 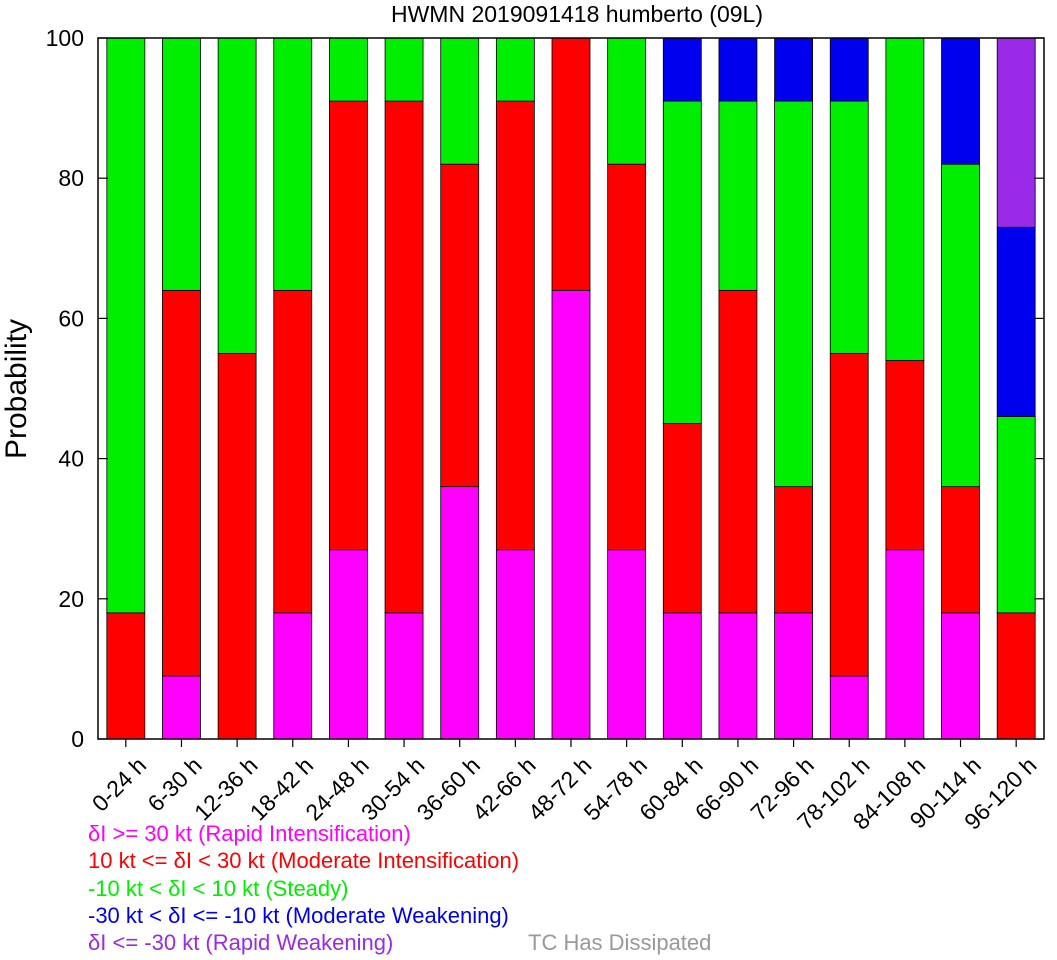 What do you see at coordinates (77, 739) in the screenshot?
I see `y-tick-label-0: 0` at bounding box center [77, 739].